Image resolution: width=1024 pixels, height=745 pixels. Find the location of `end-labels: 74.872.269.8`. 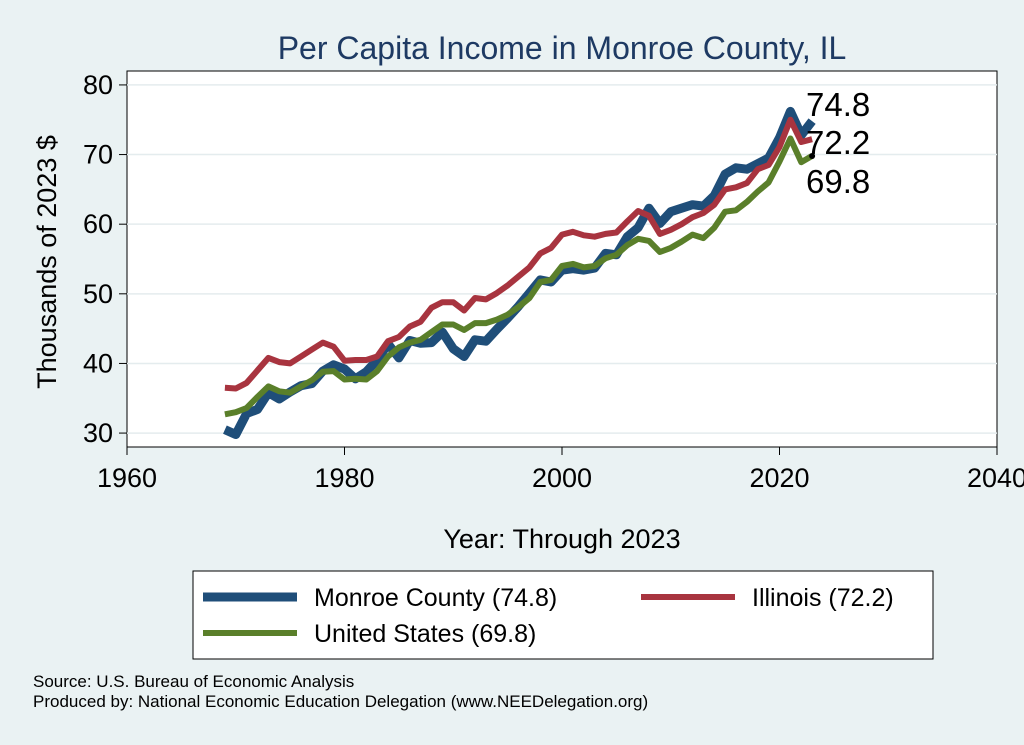

end-labels: 74.872.269.8 is located at coordinates (838, 143).